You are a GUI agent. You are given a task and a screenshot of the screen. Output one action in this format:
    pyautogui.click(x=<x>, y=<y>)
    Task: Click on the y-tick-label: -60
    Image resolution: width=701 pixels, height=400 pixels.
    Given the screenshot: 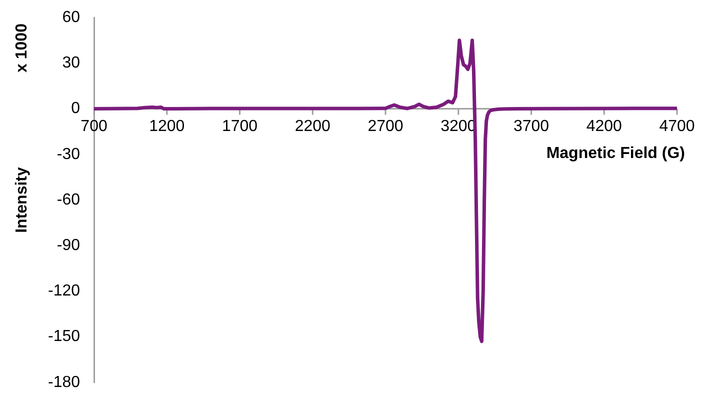 What is the action you would take?
    pyautogui.click(x=68, y=199)
    